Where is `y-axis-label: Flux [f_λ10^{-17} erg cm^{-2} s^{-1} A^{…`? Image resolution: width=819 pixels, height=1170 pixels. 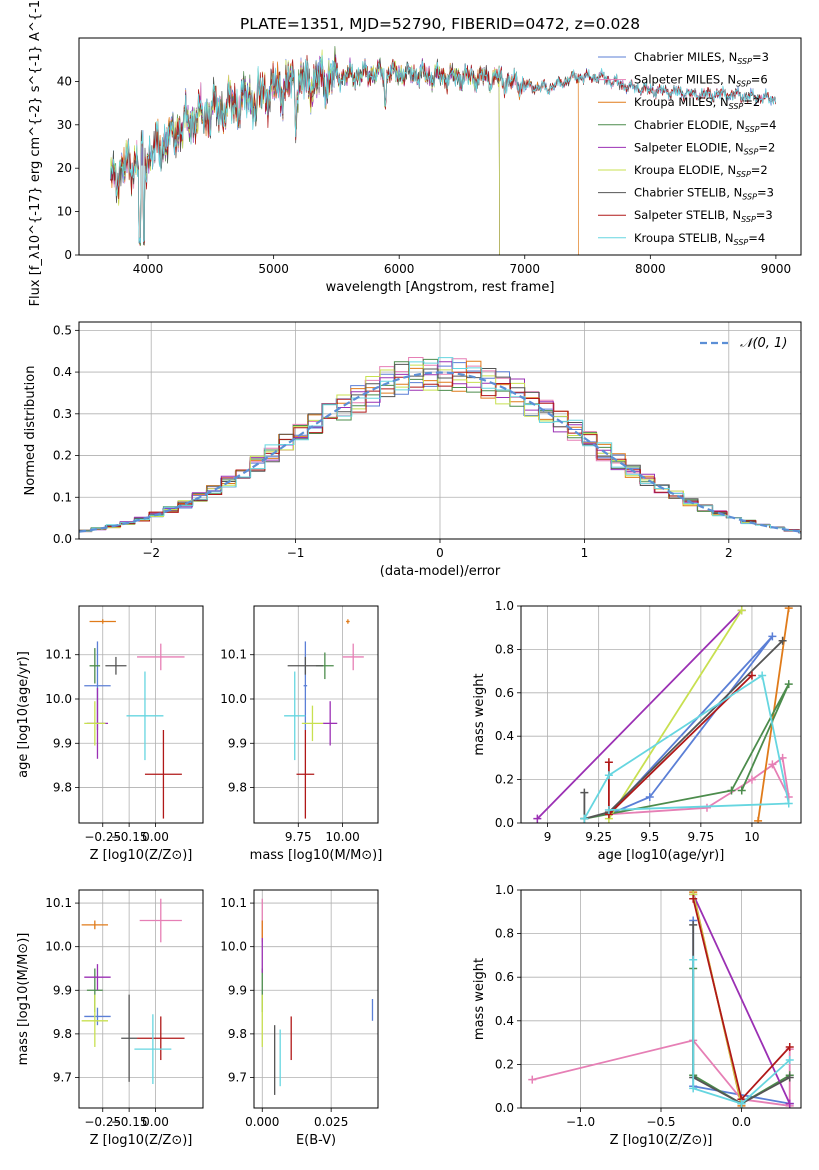 y-axis-label: Flux [f_λ10^{-17} erg cm^{-2} s^{-1} A^{… is located at coordinates (35, 153).